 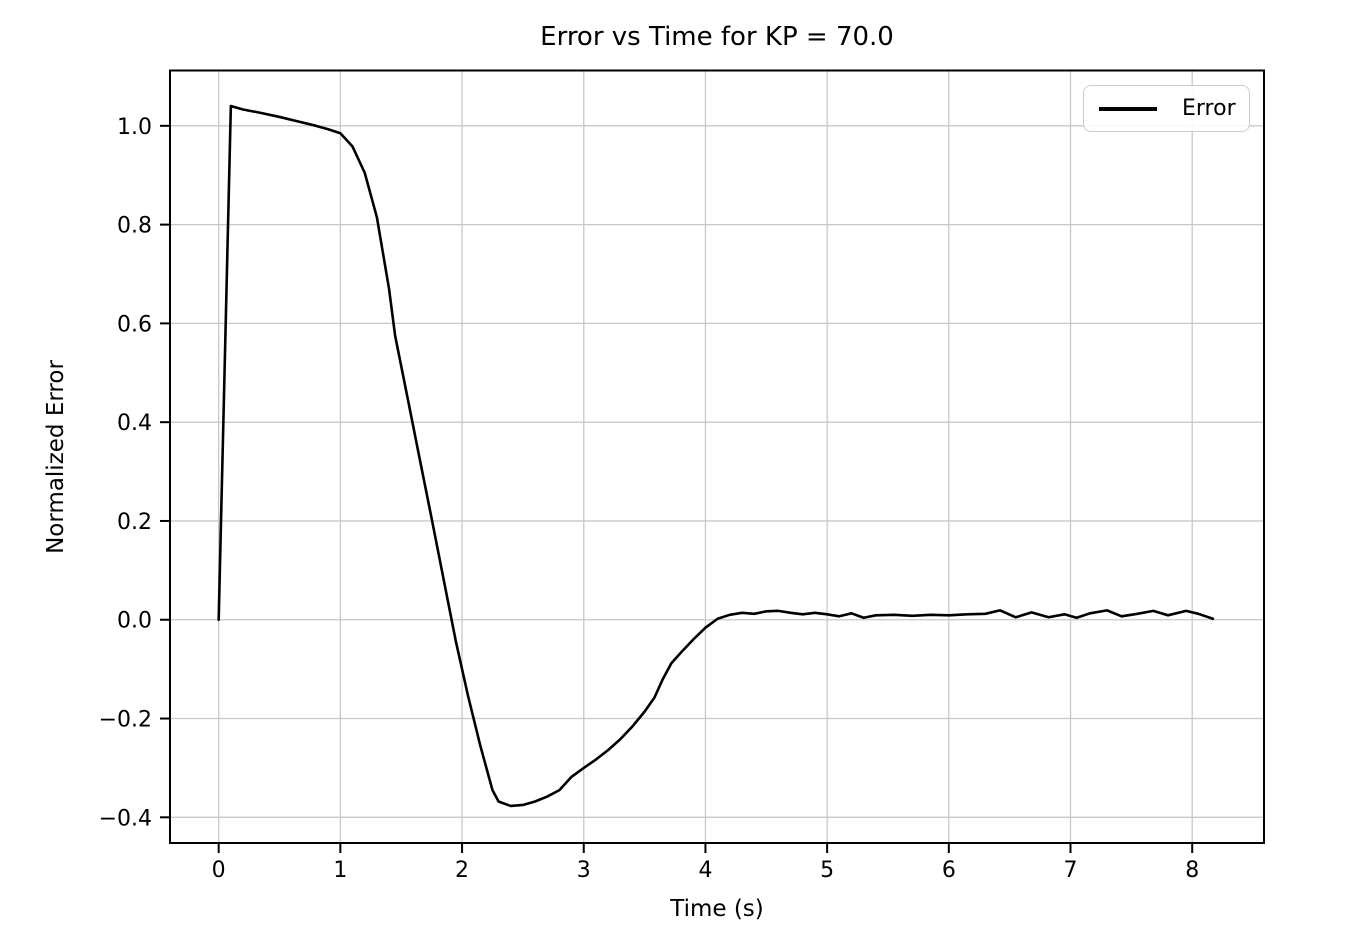 What do you see at coordinates (705, 870) in the screenshot?
I see `x-tick-label-4: 4` at bounding box center [705, 870].